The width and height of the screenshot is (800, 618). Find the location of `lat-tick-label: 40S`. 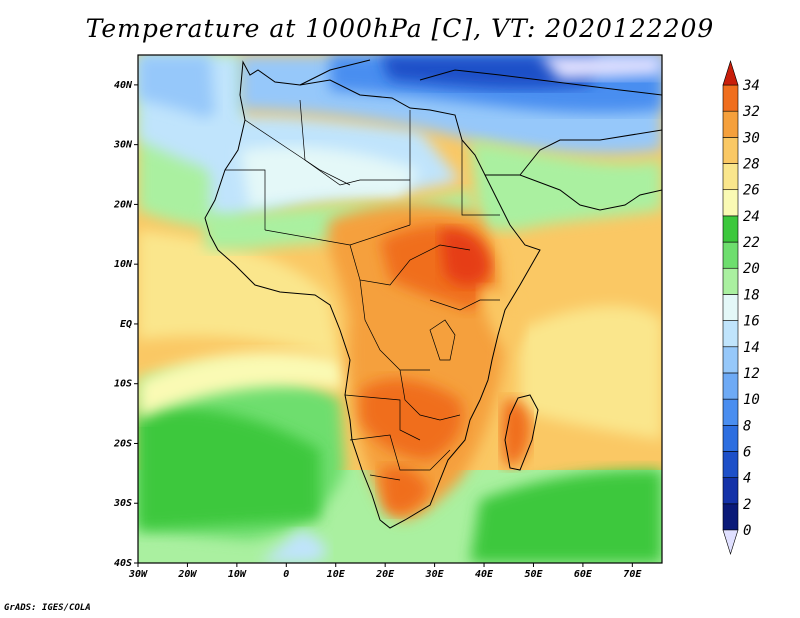

lat-tick-label: 40S is located at coordinates (123, 563).